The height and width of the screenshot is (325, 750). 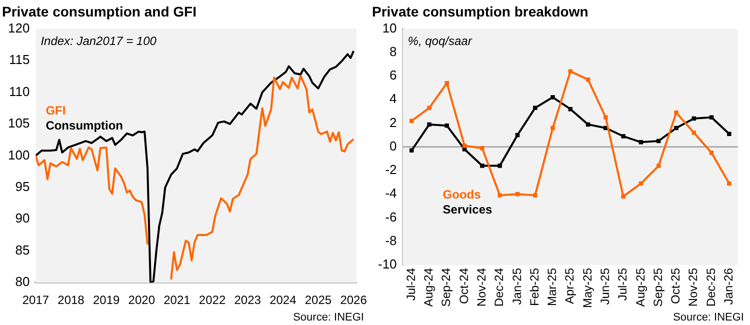 I want to click on y-tick-label: 105, so click(x=19, y=123).